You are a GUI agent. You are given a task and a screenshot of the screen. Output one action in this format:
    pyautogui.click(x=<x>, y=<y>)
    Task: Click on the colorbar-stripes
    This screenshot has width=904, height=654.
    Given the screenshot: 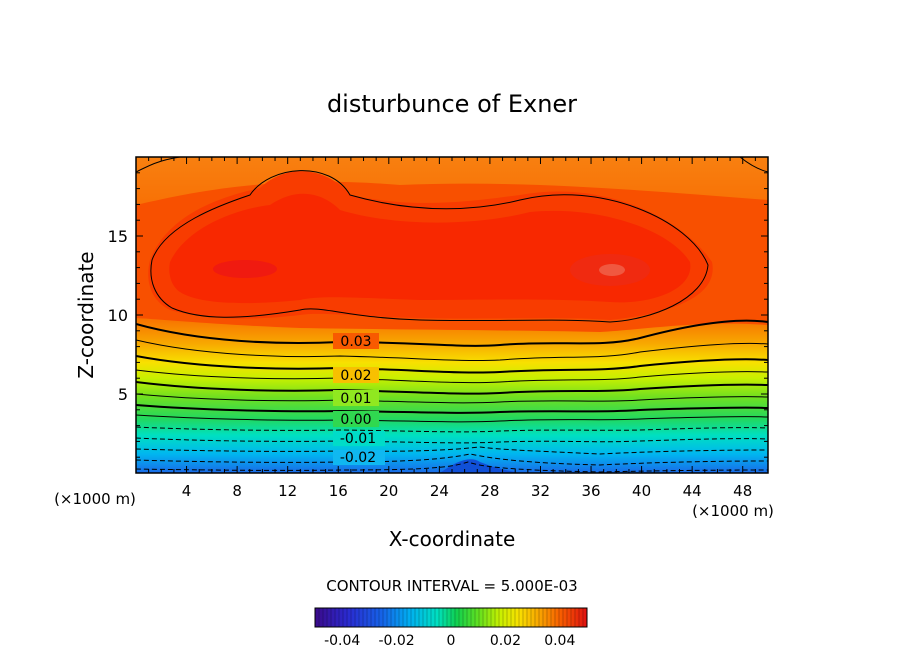 What is the action you would take?
    pyautogui.click(x=451, y=617)
    